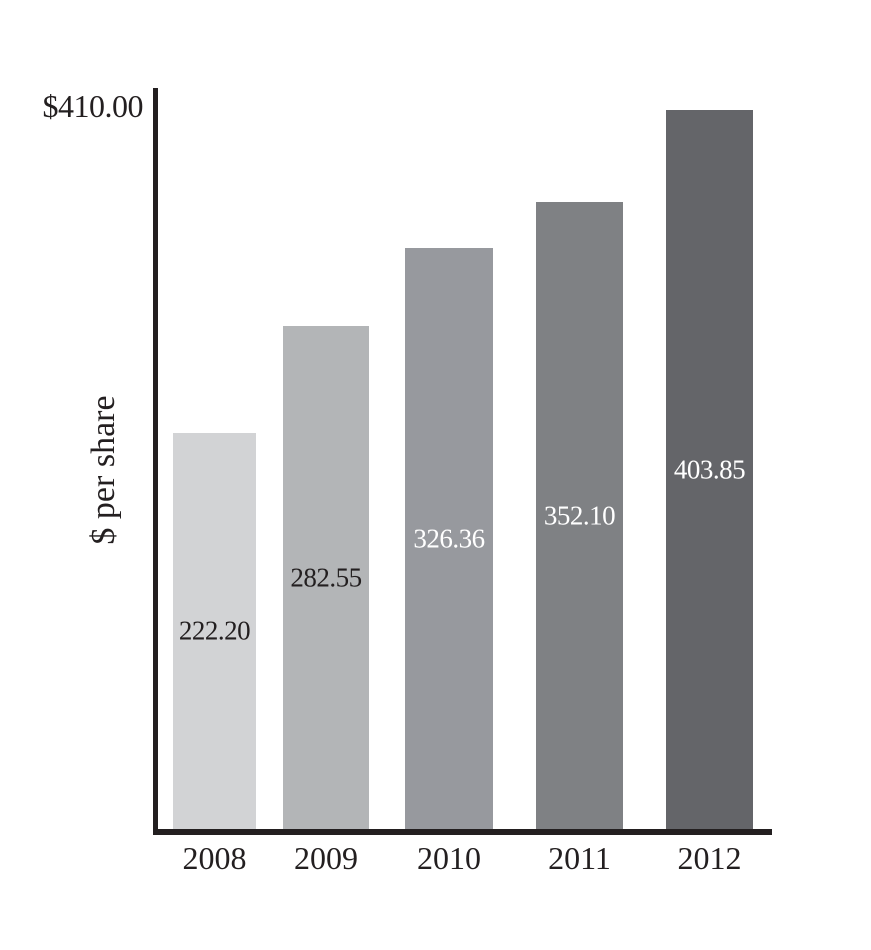 The image size is (871, 950). I want to click on x-axis-line, so click(462, 832).